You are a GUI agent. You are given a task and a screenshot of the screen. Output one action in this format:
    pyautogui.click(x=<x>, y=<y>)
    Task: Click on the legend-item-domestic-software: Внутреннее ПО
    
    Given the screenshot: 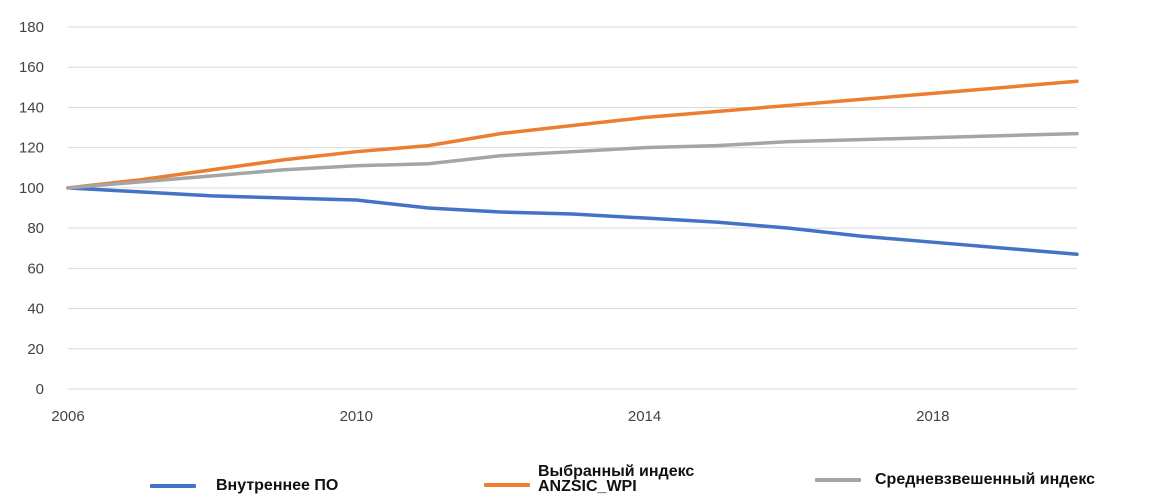 What is the action you would take?
    pyautogui.click(x=244, y=485)
    